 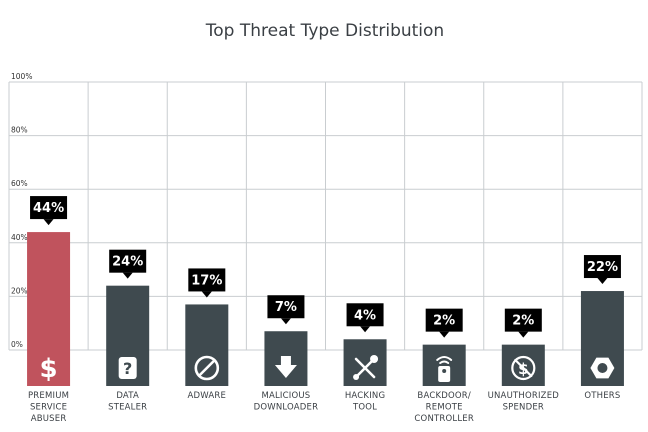 I want to click on remote-control-icon, so click(x=444, y=369).